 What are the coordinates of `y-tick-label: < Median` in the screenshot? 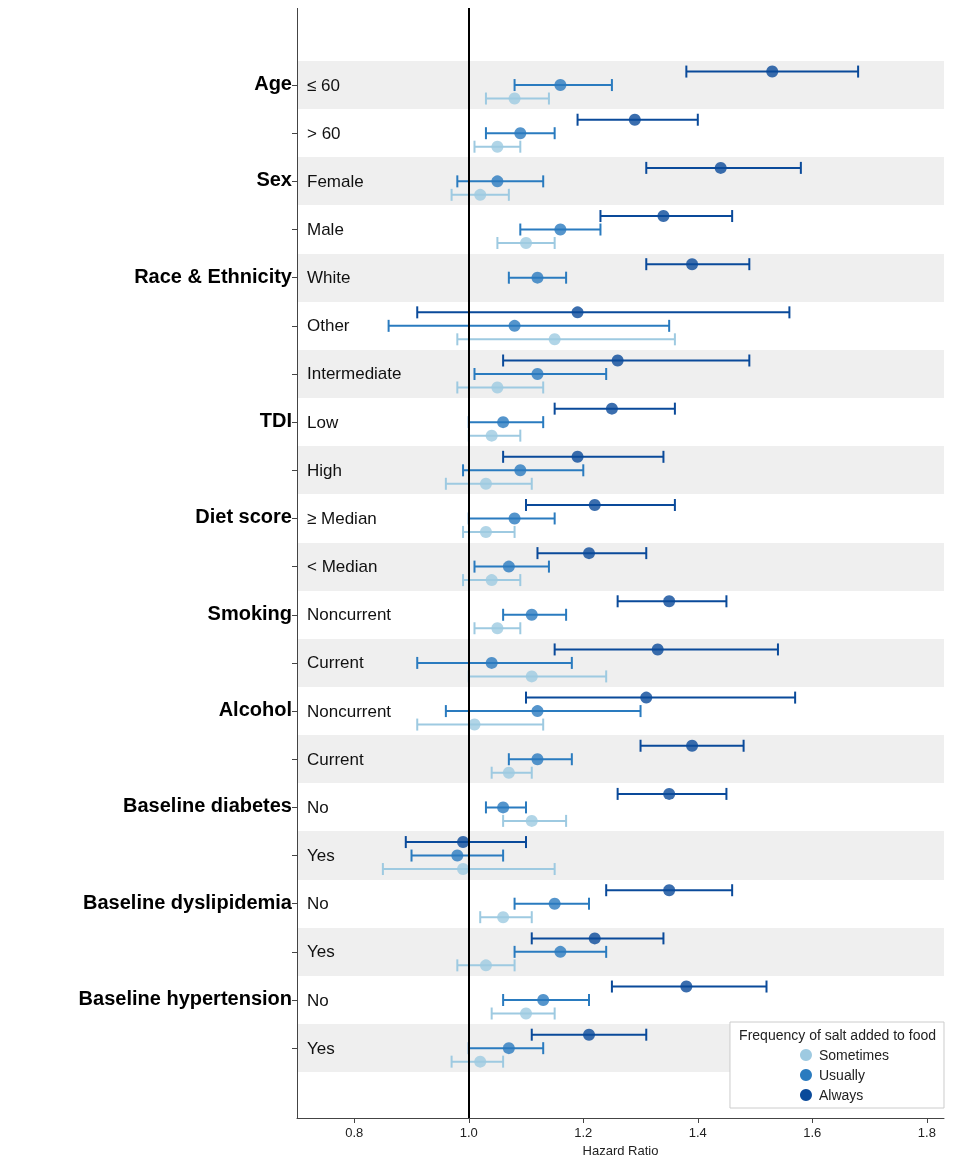 It's located at (342, 567).